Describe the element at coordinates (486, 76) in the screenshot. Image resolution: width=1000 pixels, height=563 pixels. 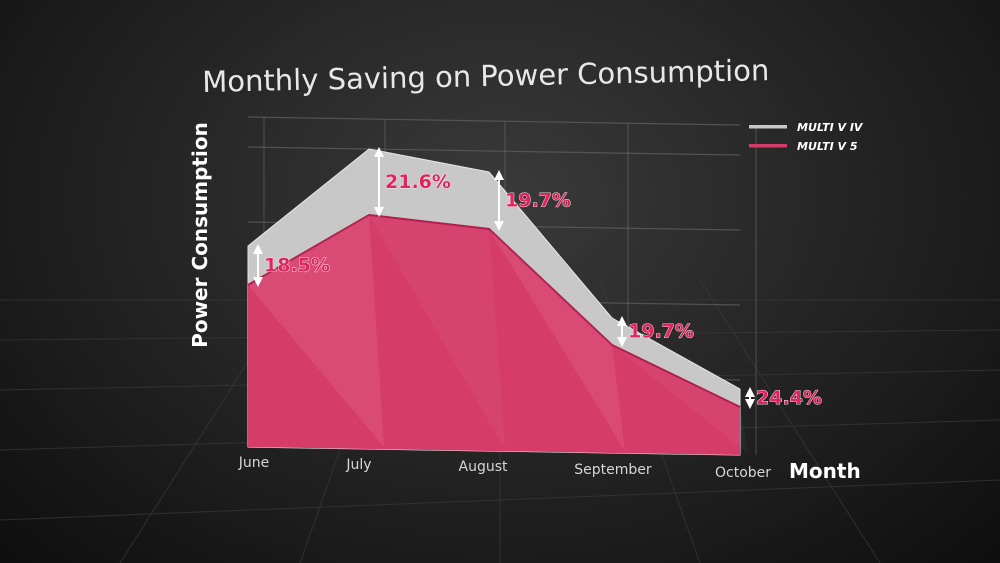
I see `chart-title: Monthly Saving on Power Consumption` at that location.